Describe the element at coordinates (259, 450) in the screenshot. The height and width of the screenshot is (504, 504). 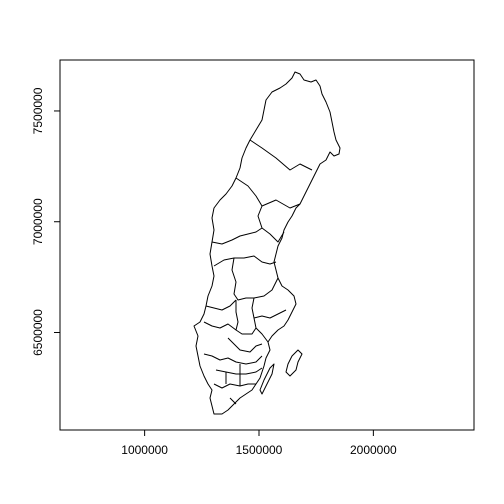
I see `x-tick-label: 1500000` at that location.